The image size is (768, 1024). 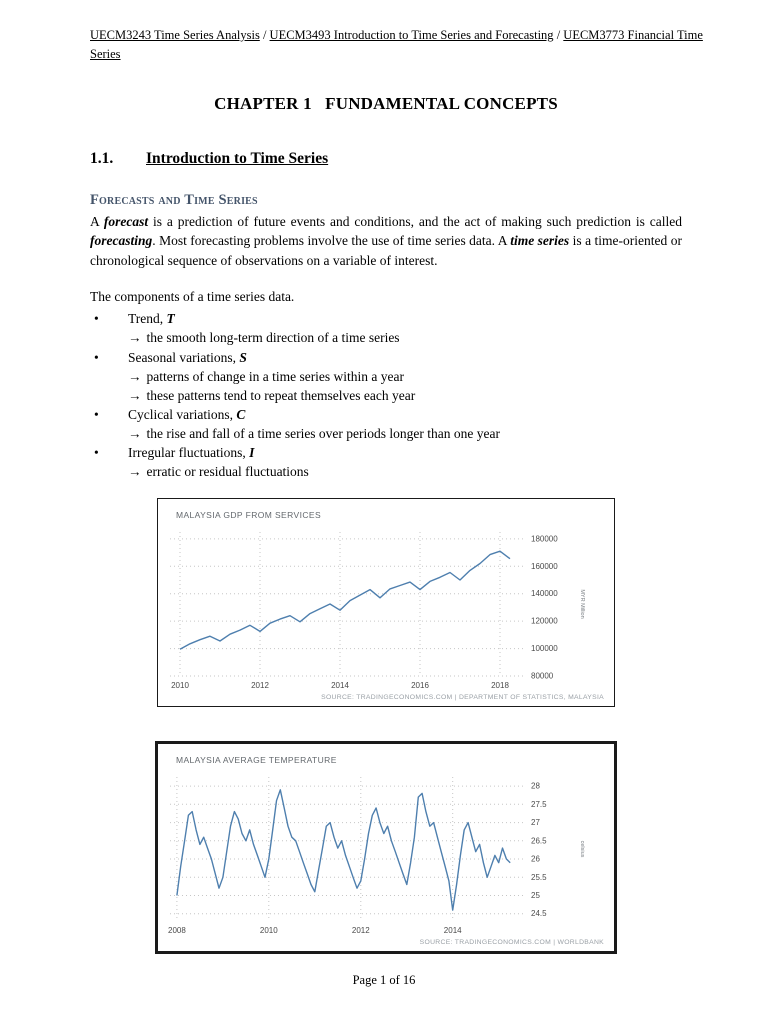 I want to click on section-number: 1.1., so click(x=102, y=158).